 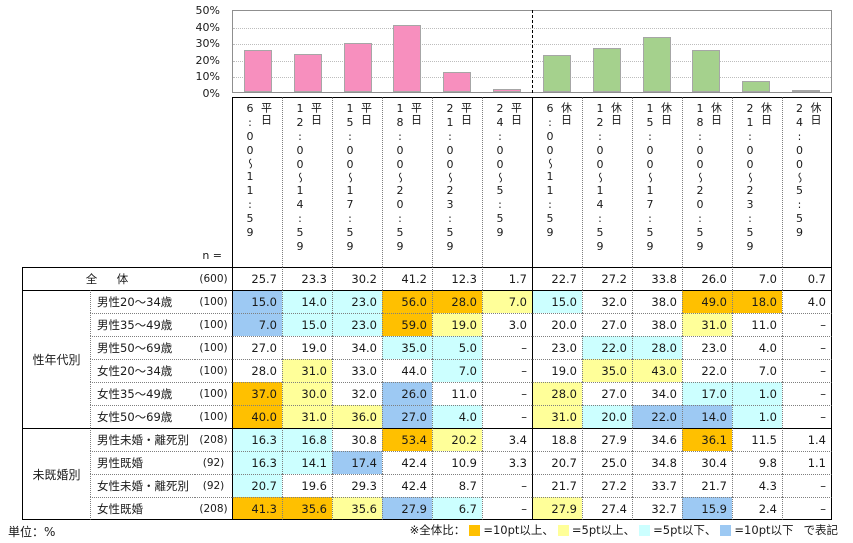 What do you see at coordinates (142, 301) in the screenshot?
I see `row-label: 男性20〜34歳` at bounding box center [142, 301].